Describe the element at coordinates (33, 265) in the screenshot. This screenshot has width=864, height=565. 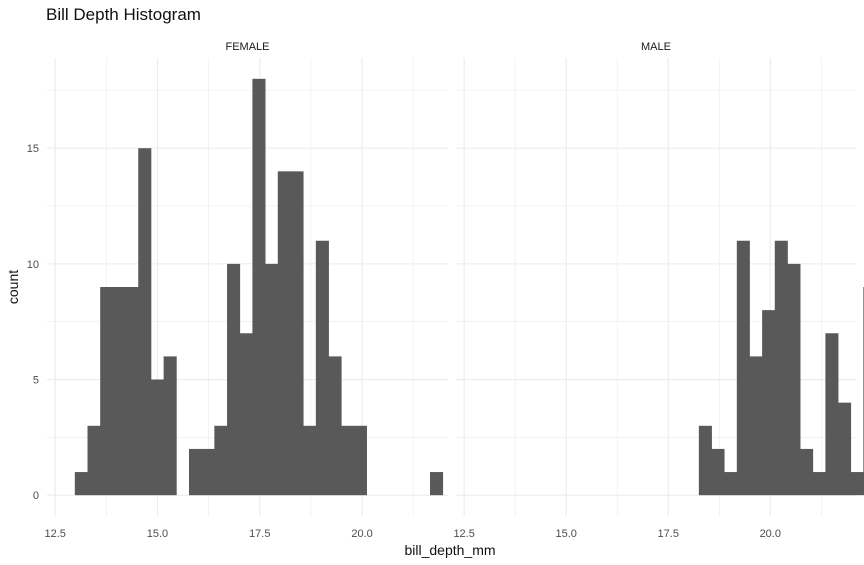
I see `y-tick-label: 10` at that location.